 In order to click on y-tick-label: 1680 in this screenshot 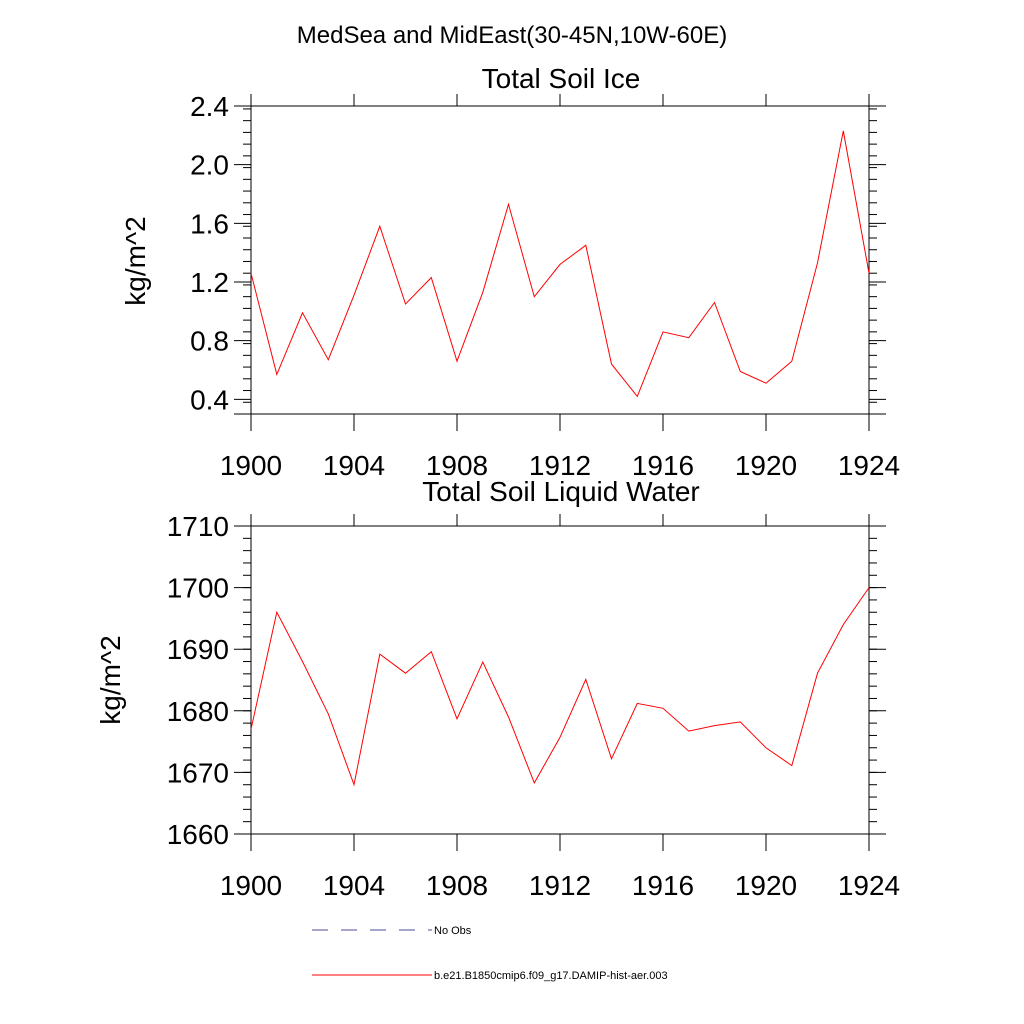, I will do `click(198, 711)`.